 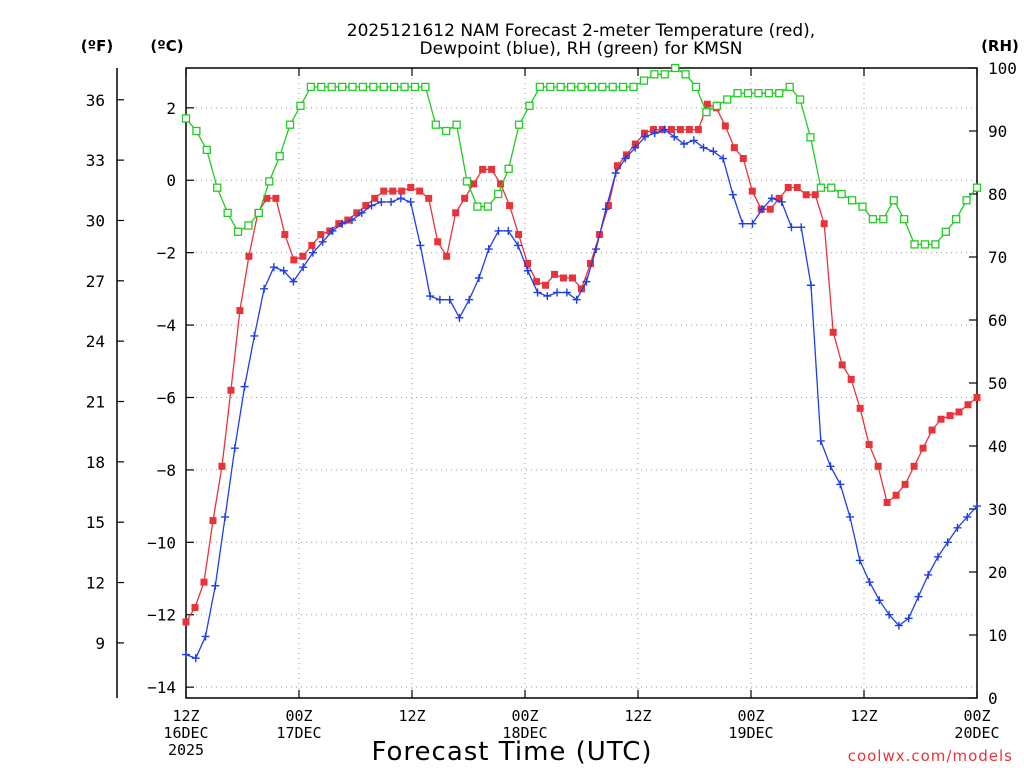 What do you see at coordinates (95, 402) in the screenshot?
I see `fahrenheit-tick-label: 21` at bounding box center [95, 402].